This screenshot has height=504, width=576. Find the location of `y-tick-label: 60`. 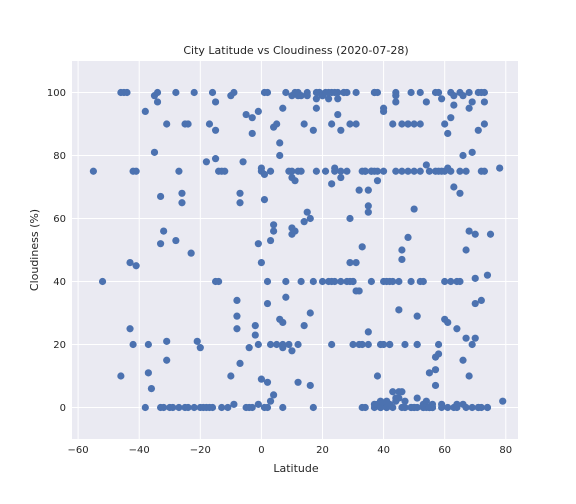

y-tick-label: 60 is located at coordinates (59, 219).